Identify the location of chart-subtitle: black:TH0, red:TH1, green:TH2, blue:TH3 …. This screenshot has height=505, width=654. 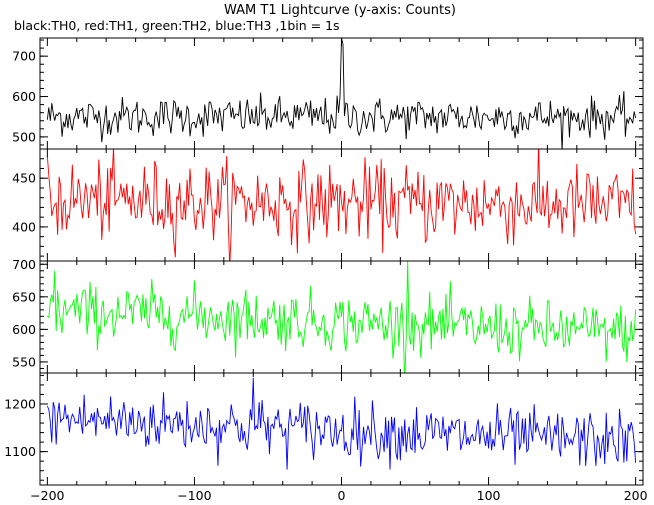
(177, 25).